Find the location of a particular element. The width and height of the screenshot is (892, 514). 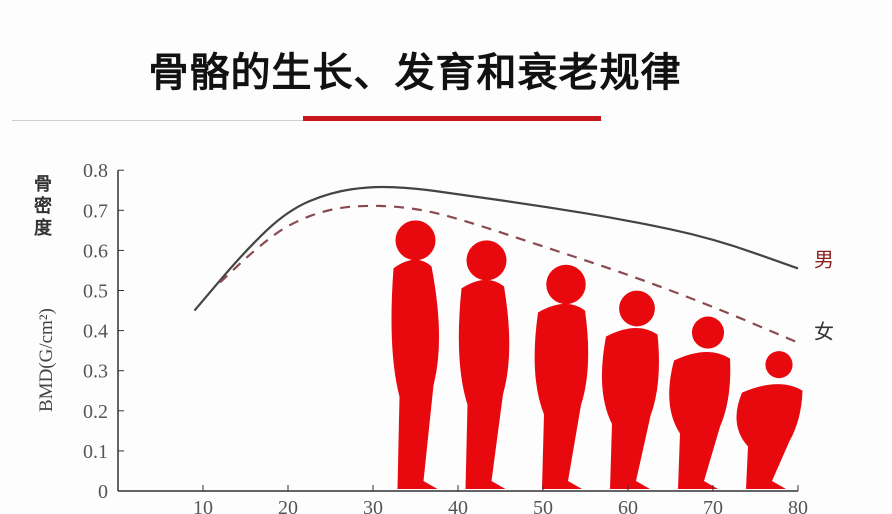

y-tick-label: 0.7 is located at coordinates (95, 211).